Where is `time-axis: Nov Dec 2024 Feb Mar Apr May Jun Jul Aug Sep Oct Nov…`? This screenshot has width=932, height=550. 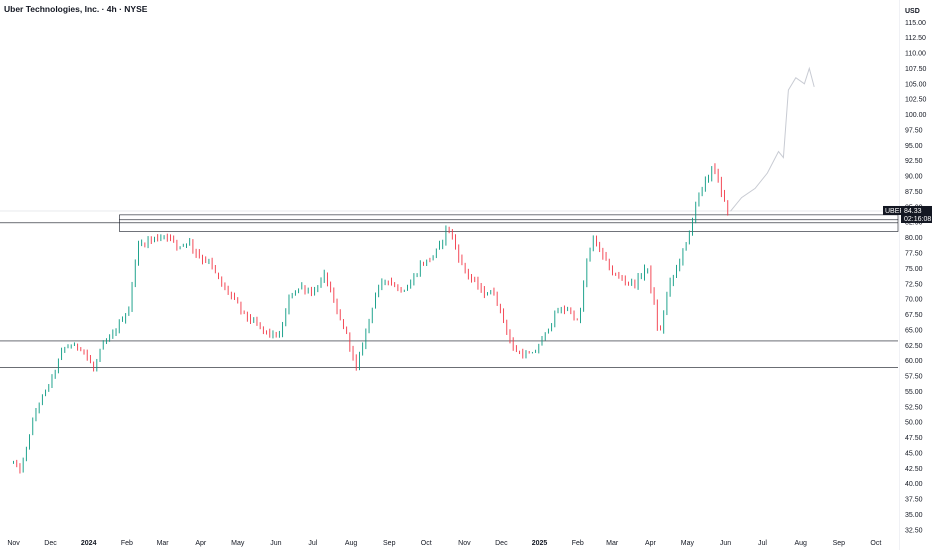 time-axis: Nov Dec 2024 Feb Mar Apr May Jun Jul Aug Sep Oct Nov… is located at coordinates (444, 543).